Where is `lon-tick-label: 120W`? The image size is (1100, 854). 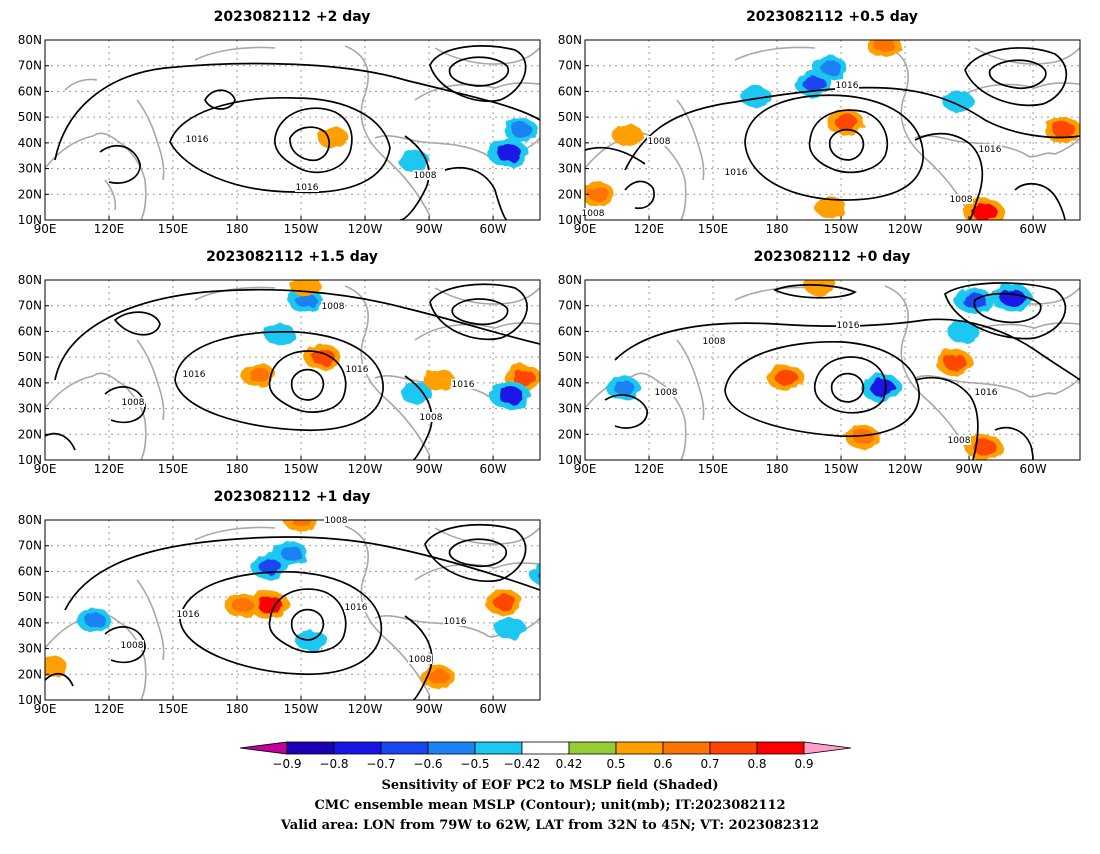 lon-tick-label: 120W is located at coordinates (365, 709).